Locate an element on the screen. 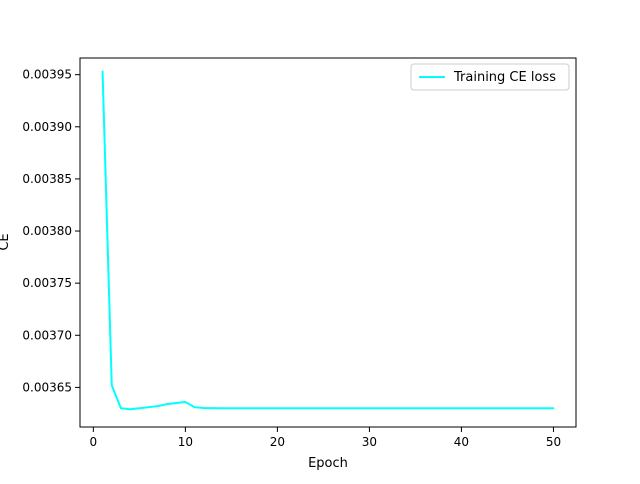  x-tick-label-1: 10 is located at coordinates (185, 442).